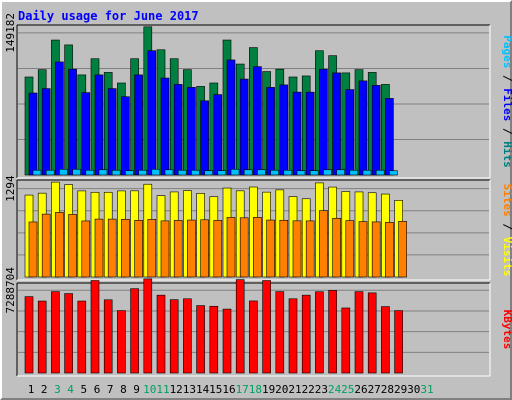 The image size is (512, 400). I want to click on legend-item: KBytes, so click(506, 330).